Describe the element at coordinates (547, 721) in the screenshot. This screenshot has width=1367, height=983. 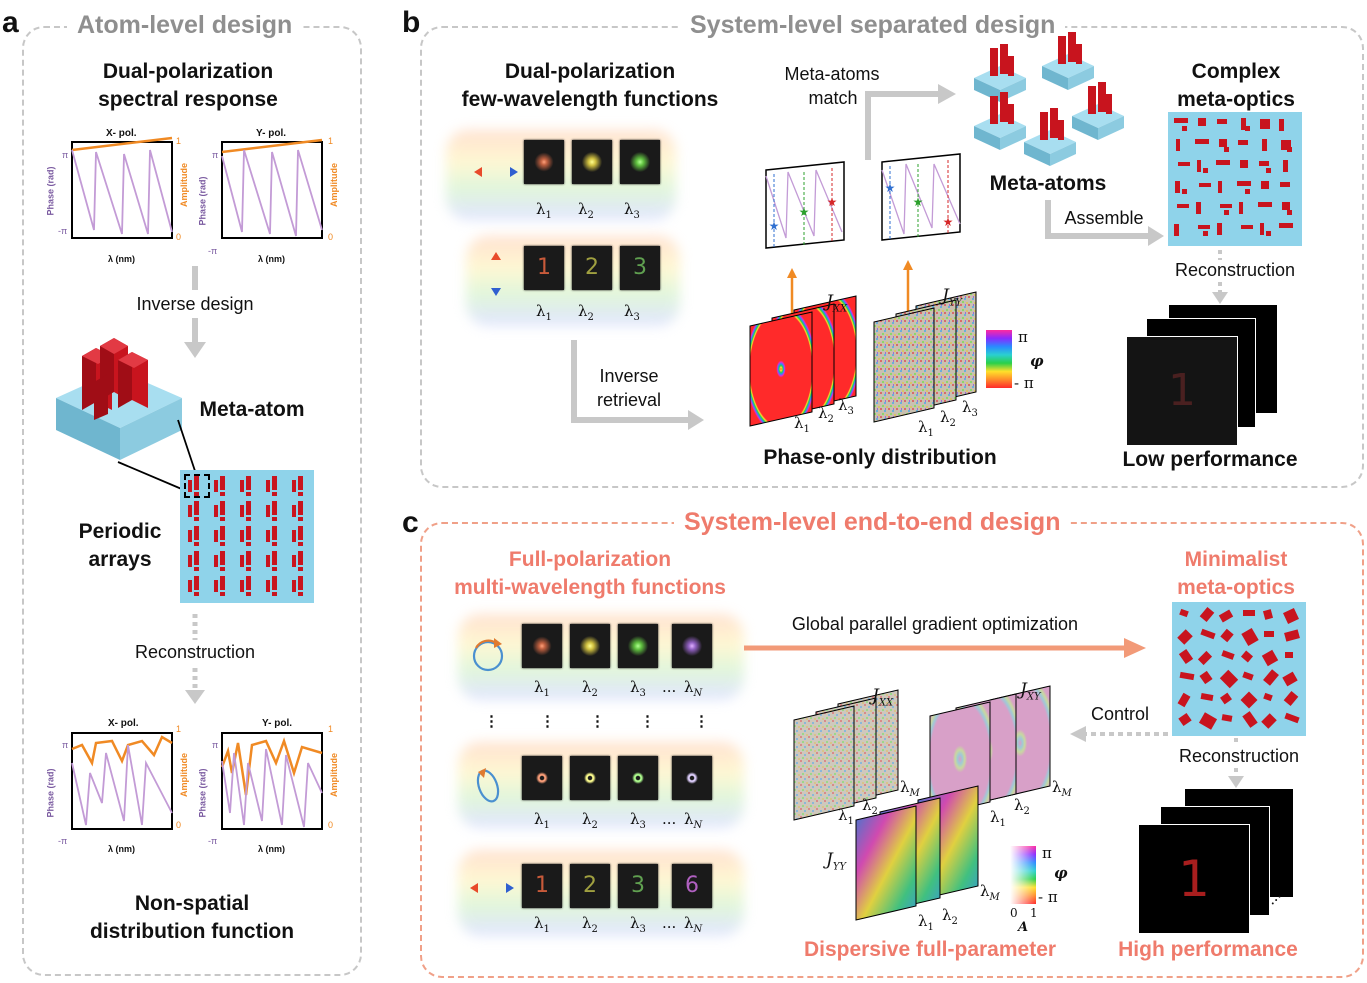
I see `vdots-2: ⋮` at that location.